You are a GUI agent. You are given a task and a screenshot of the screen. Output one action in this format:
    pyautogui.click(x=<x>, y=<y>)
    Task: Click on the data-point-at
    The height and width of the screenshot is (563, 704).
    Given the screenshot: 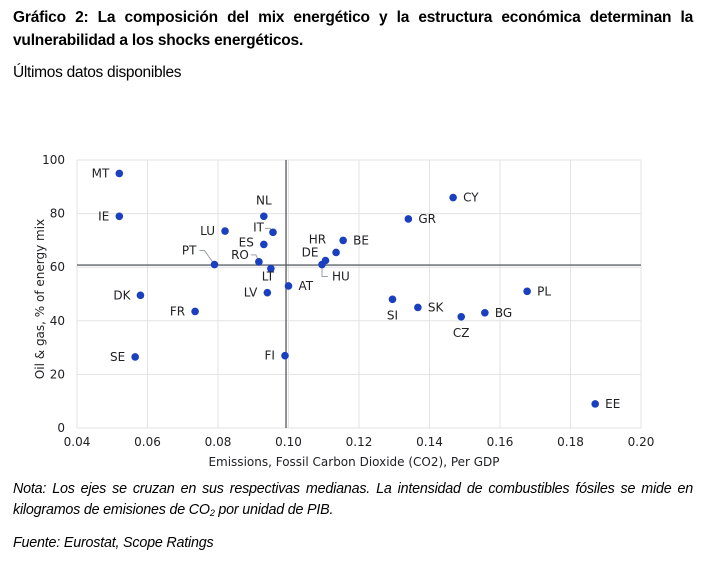 What is the action you would take?
    pyautogui.click(x=288, y=286)
    